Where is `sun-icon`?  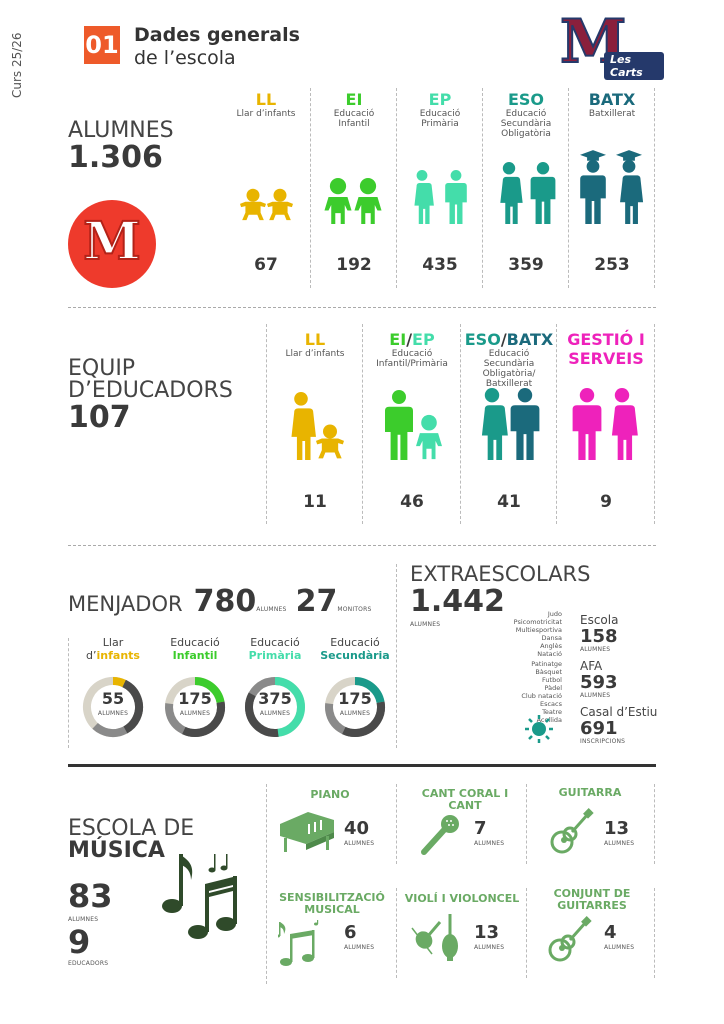
sun-icon is located at coordinates (539, 729).